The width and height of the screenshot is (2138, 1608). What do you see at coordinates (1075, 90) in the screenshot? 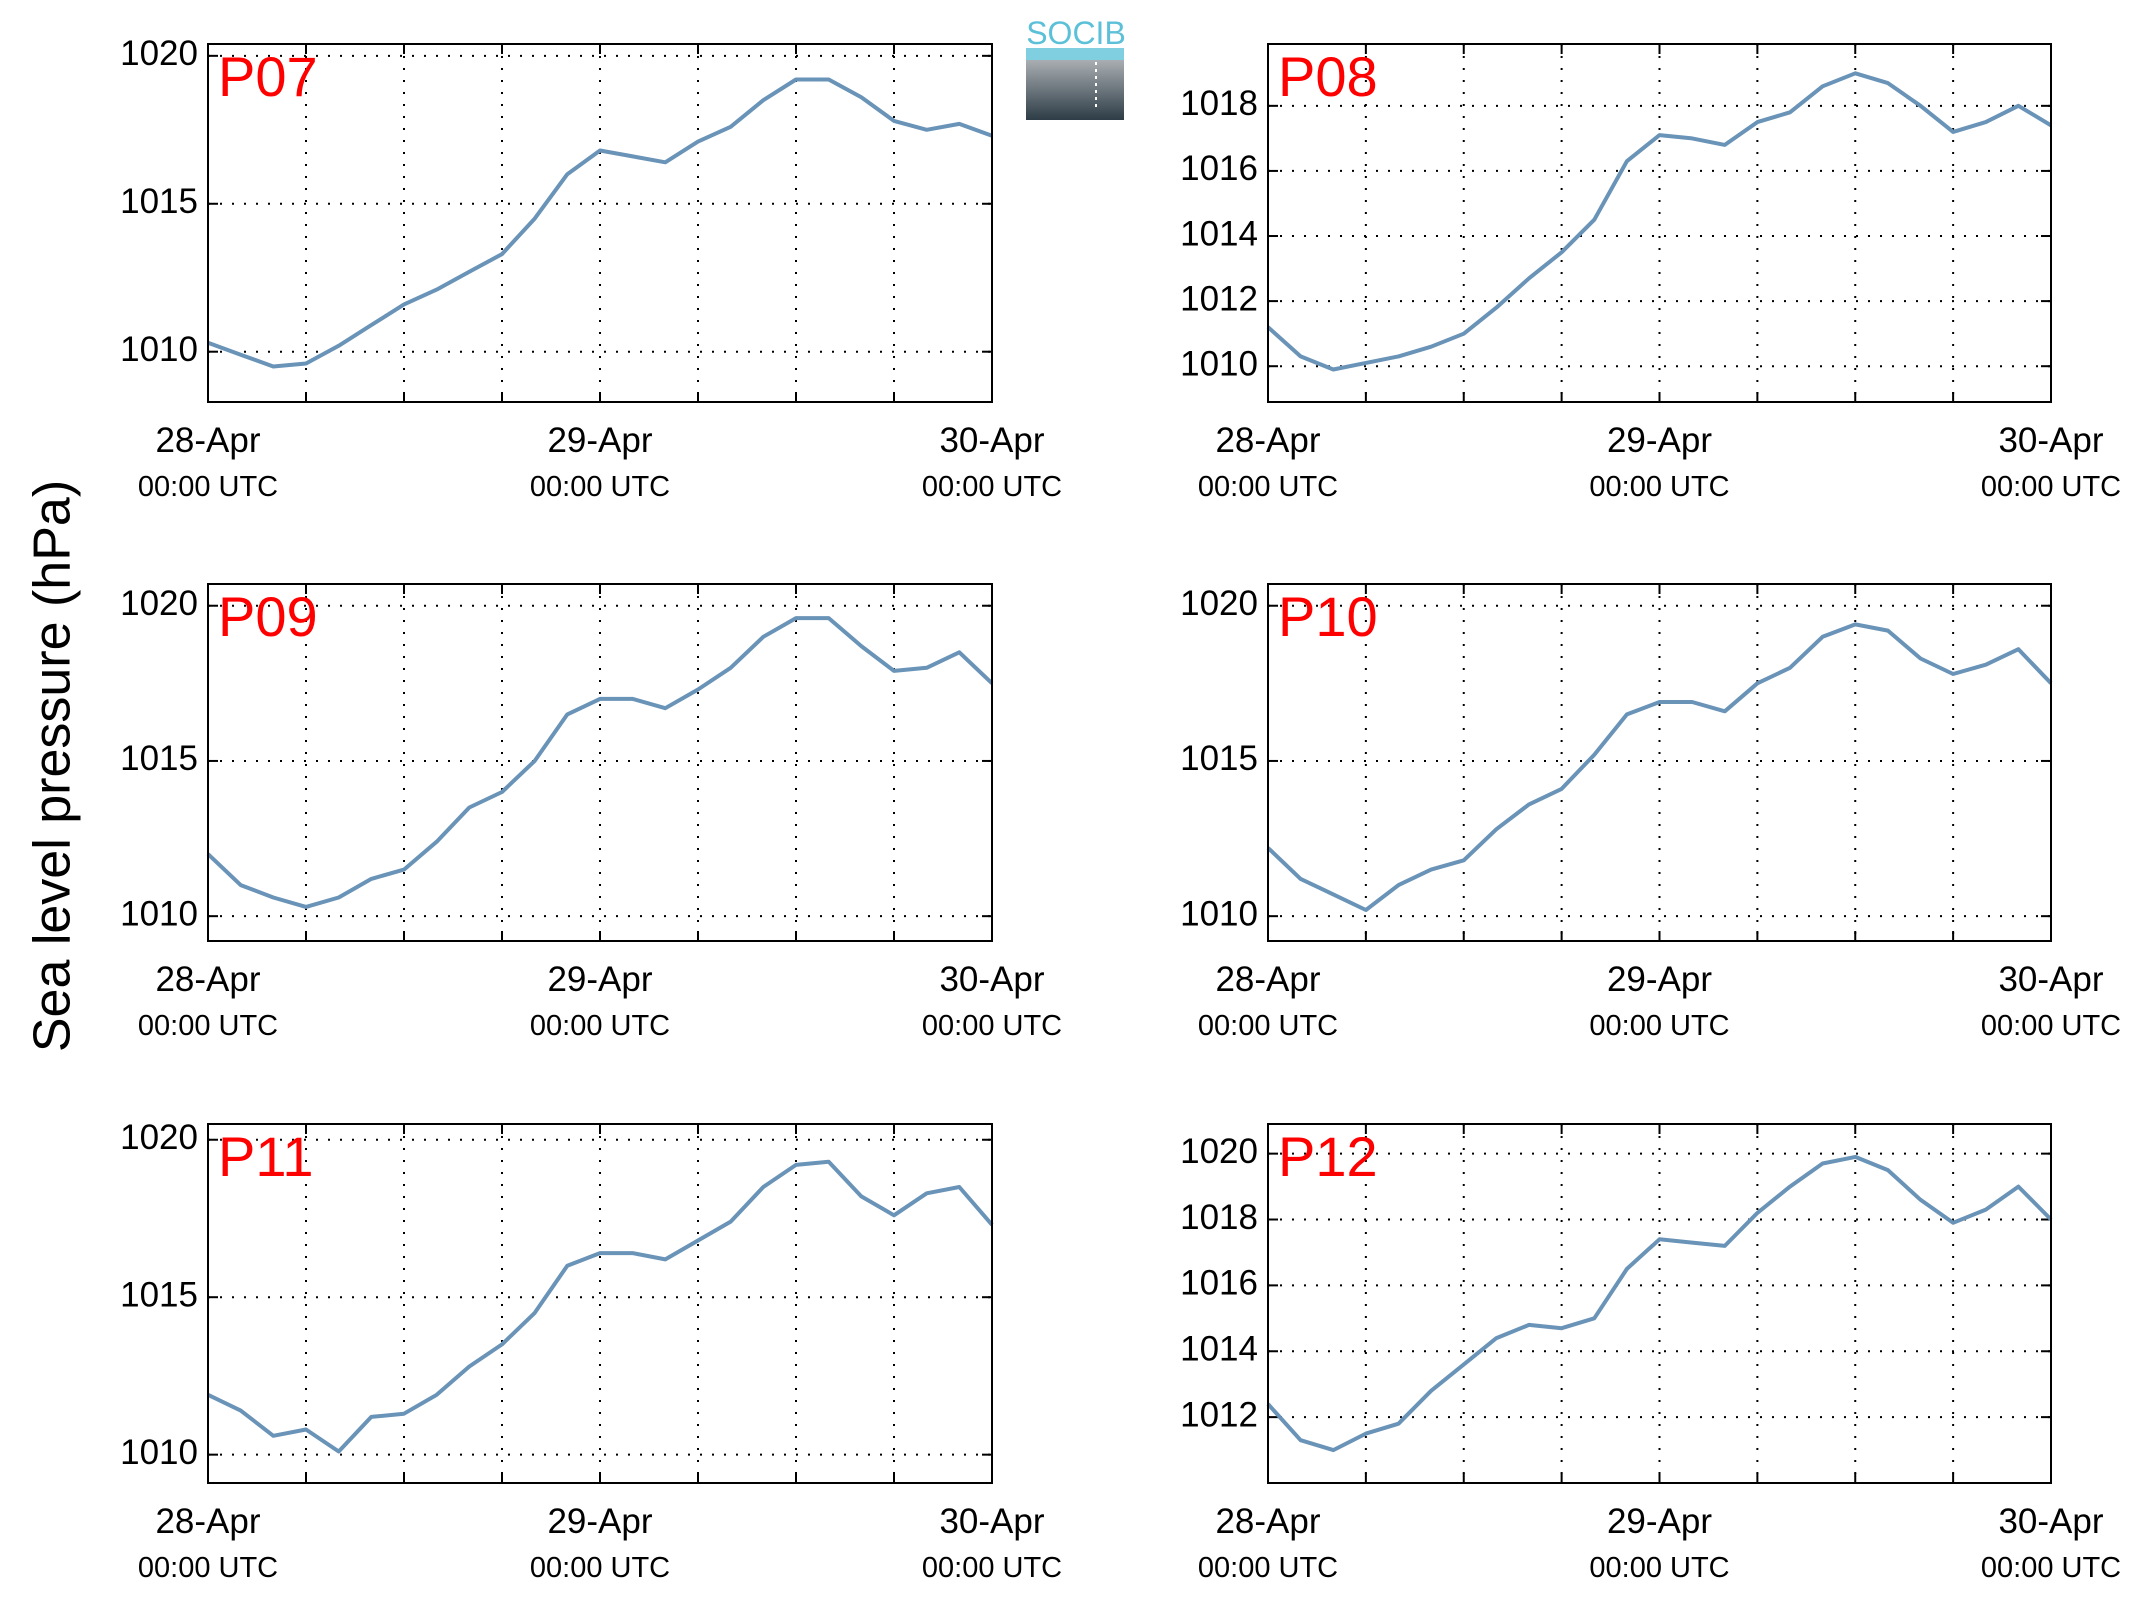
I see `logo-box` at bounding box center [1075, 90].